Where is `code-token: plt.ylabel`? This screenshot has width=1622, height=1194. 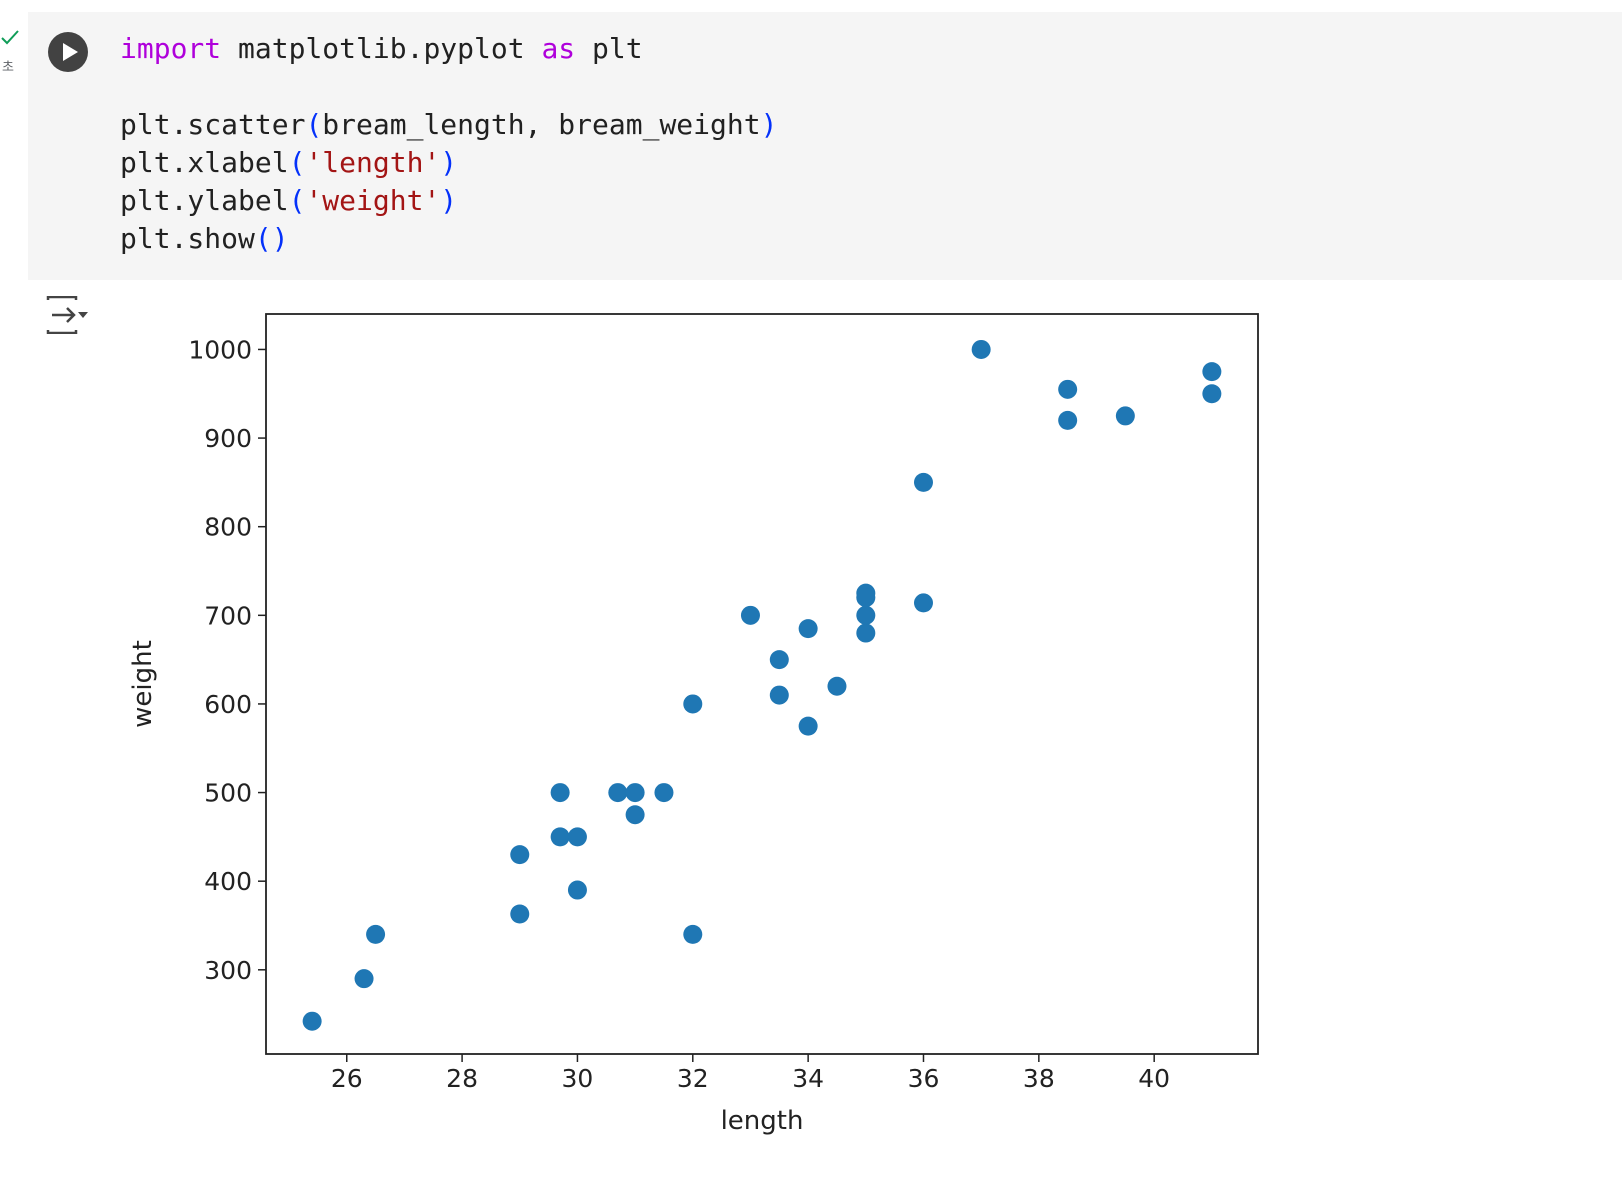 code-token: plt.ylabel is located at coordinates (204, 200).